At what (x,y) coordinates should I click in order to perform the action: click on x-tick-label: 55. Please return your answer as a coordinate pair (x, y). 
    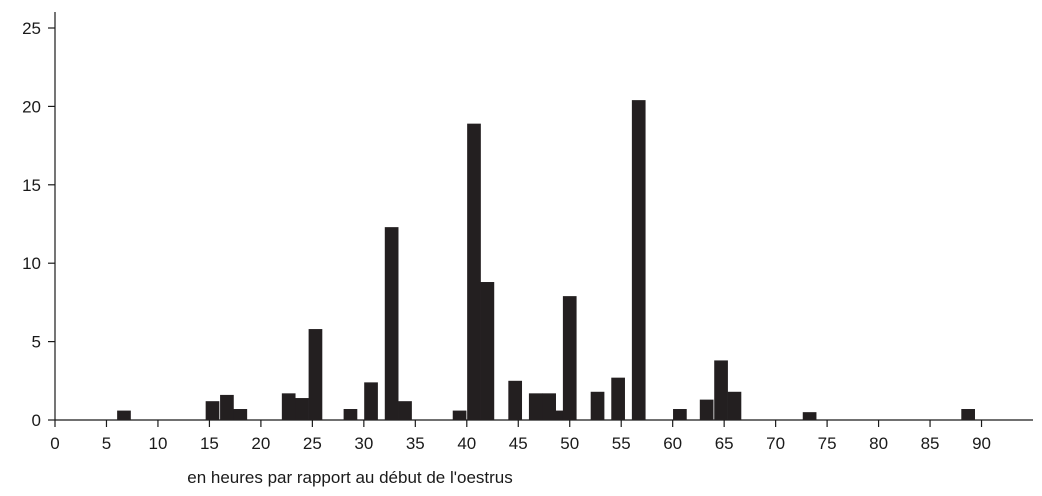
    Looking at the image, I should click on (621, 443).